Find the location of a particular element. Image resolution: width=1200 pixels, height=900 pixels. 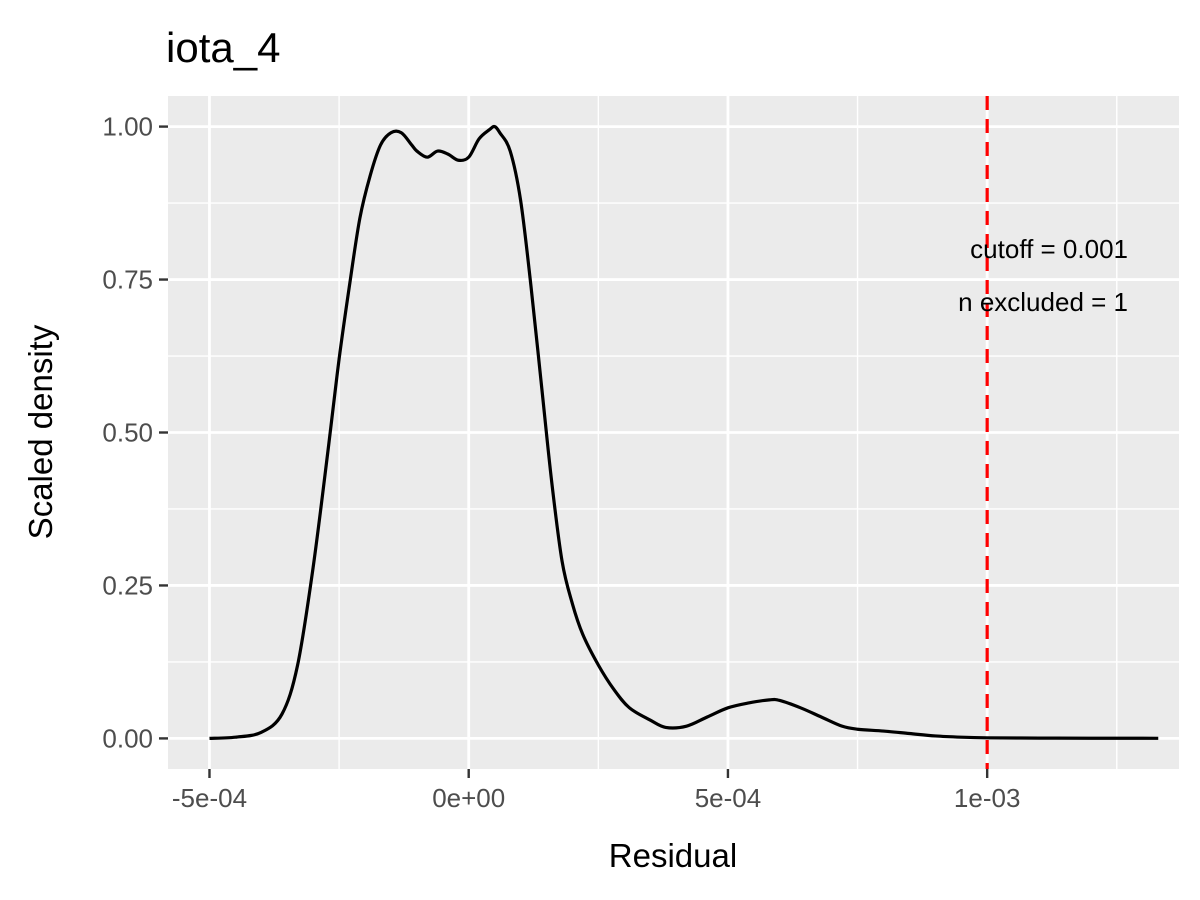

x-tick-label: 0e+00 is located at coordinates (468, 798).